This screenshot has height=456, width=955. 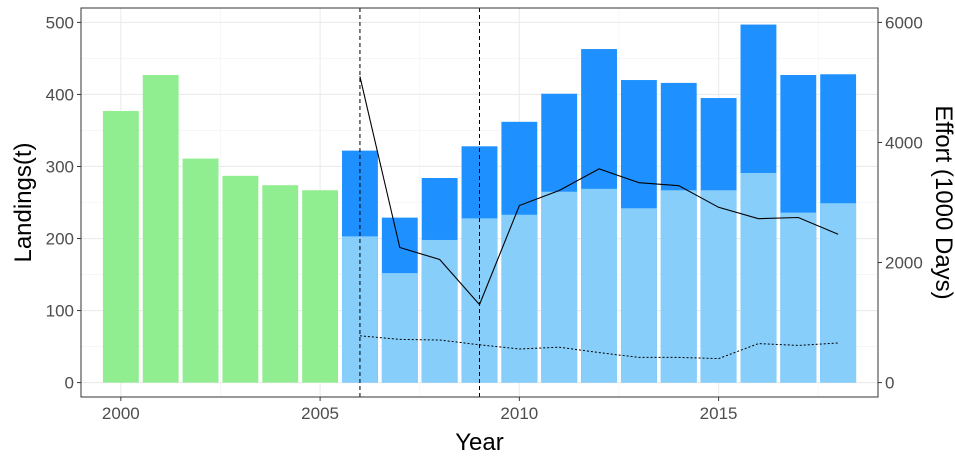 I want to click on y-tick-label: 300, so click(x=60, y=166).